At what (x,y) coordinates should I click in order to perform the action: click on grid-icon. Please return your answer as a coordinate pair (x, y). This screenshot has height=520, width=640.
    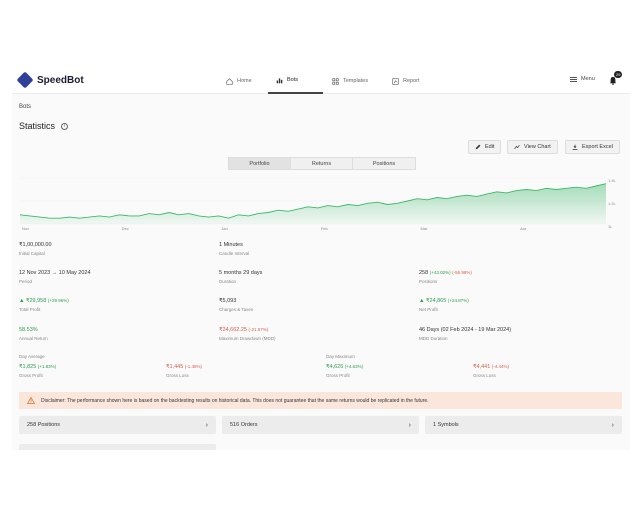
    Looking at the image, I should click on (335, 81).